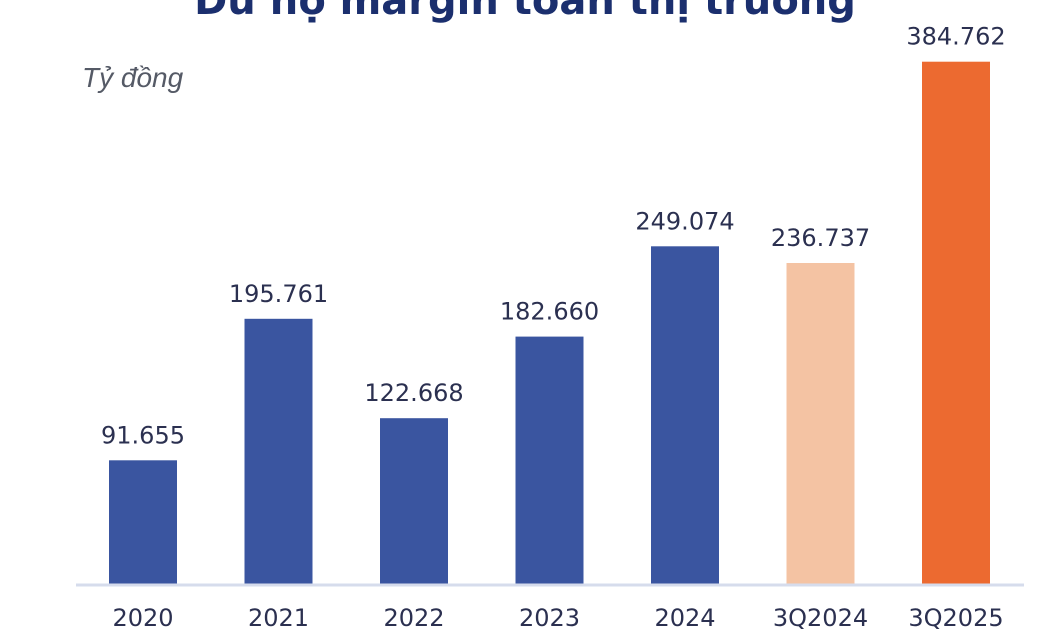 The height and width of the screenshot is (630, 1050). I want to click on x-tick-label-2021: 2021, so click(278, 617).